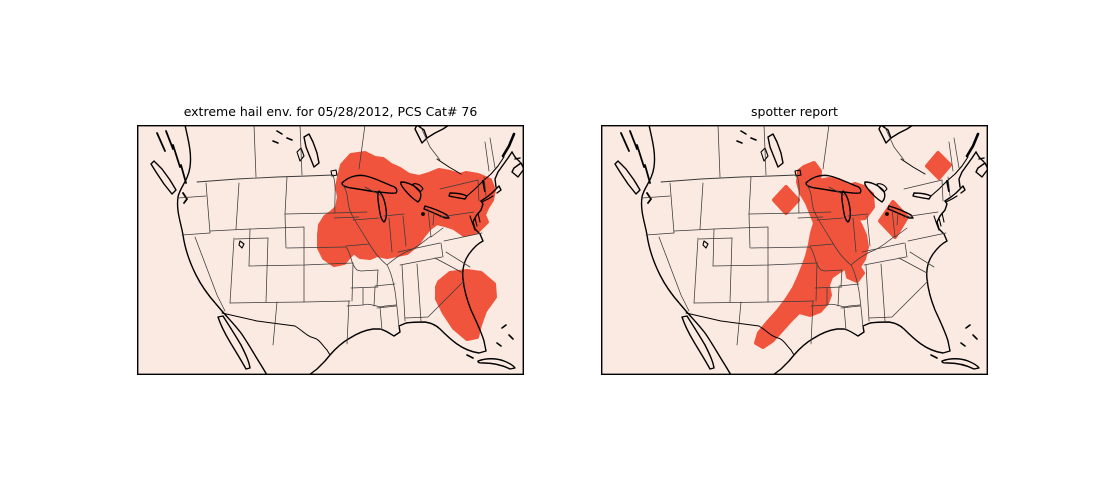 This screenshot has width=1100, height=500. What do you see at coordinates (938, 165) in the screenshot?
I see `highlight-region-northern-new-england-cell` at bounding box center [938, 165].